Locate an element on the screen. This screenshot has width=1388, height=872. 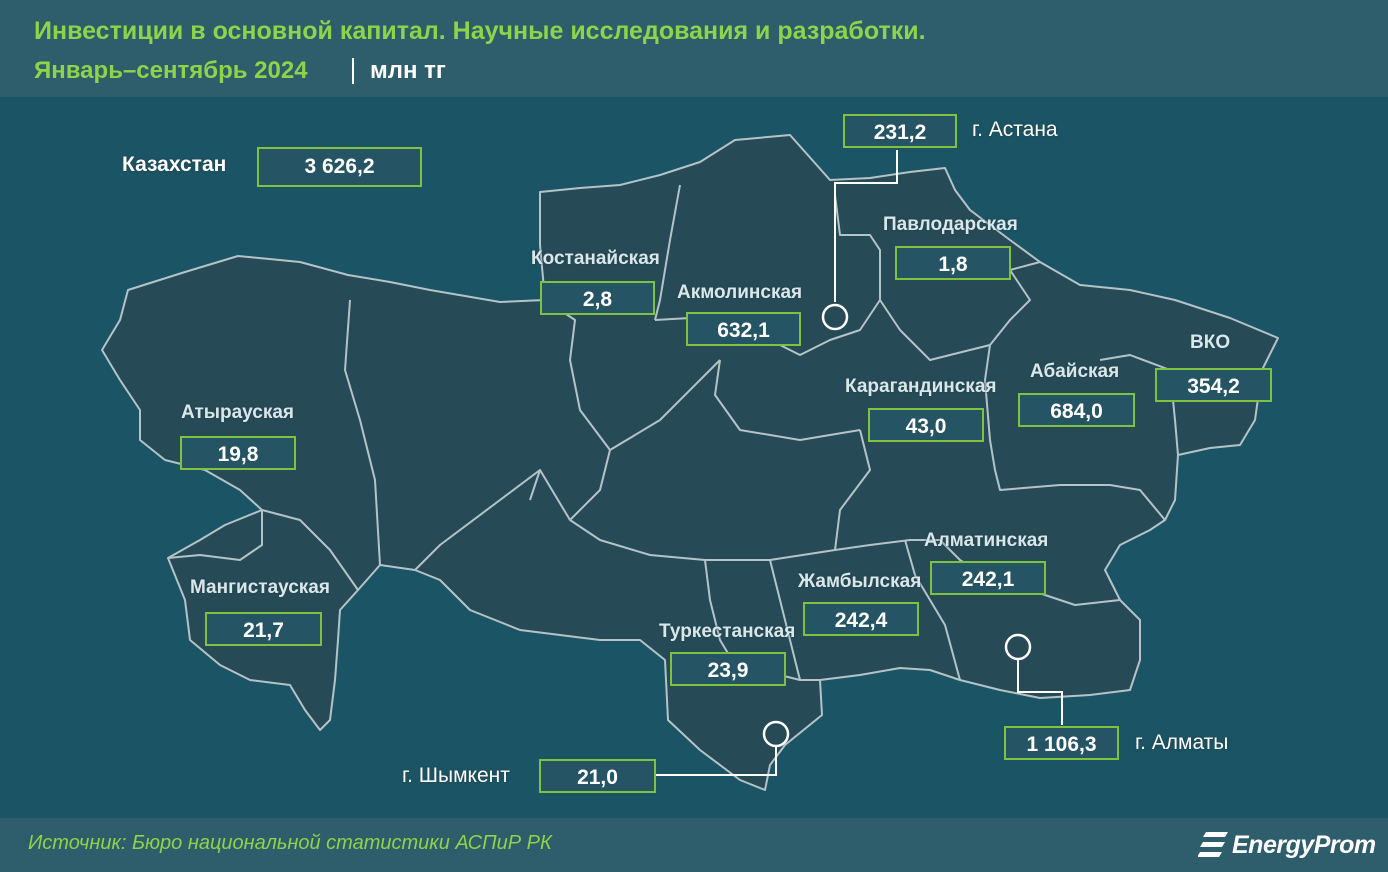
almaty-leader is located at coordinates (1040, 692).